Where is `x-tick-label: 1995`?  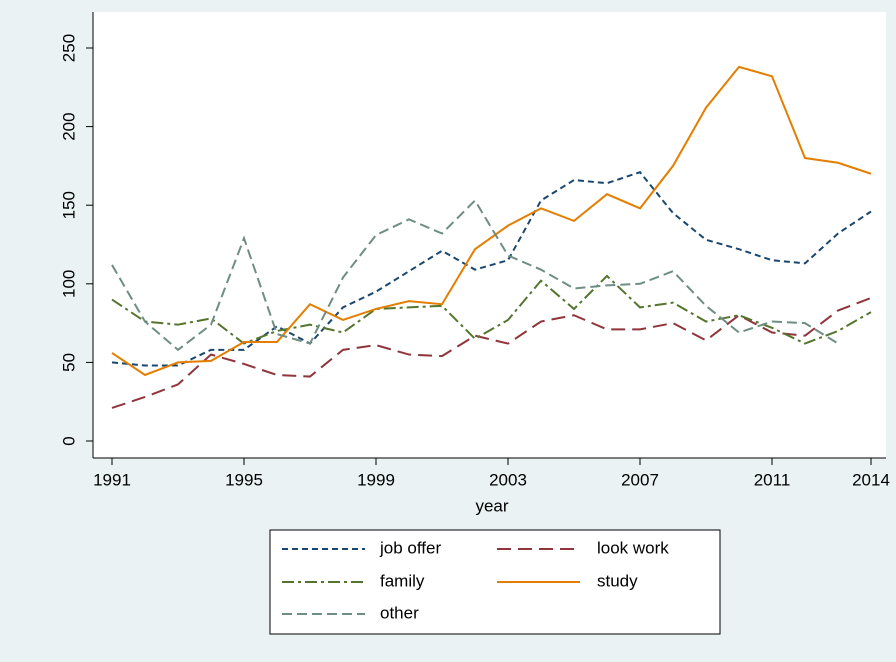
x-tick-label: 1995 is located at coordinates (244, 479).